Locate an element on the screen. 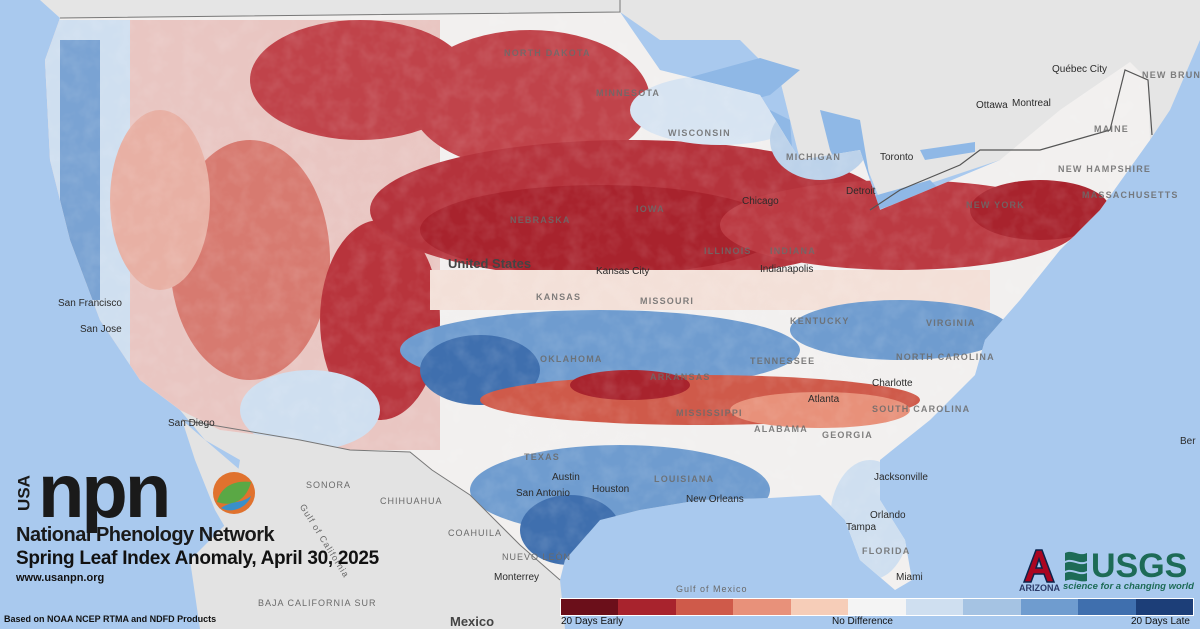 This screenshot has height=629, width=1200. state-label-indiana: INDIANA is located at coordinates (793, 251).